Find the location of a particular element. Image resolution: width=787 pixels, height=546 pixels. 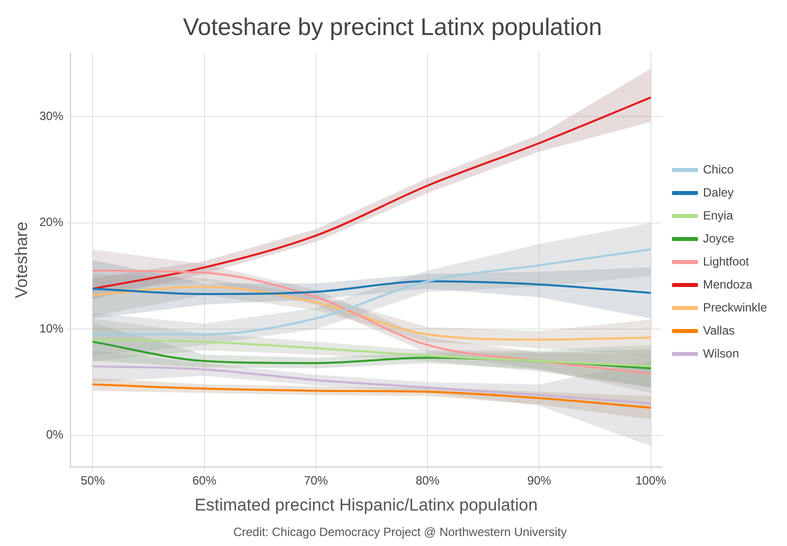

x-tick-label: 100% is located at coordinates (650, 481).